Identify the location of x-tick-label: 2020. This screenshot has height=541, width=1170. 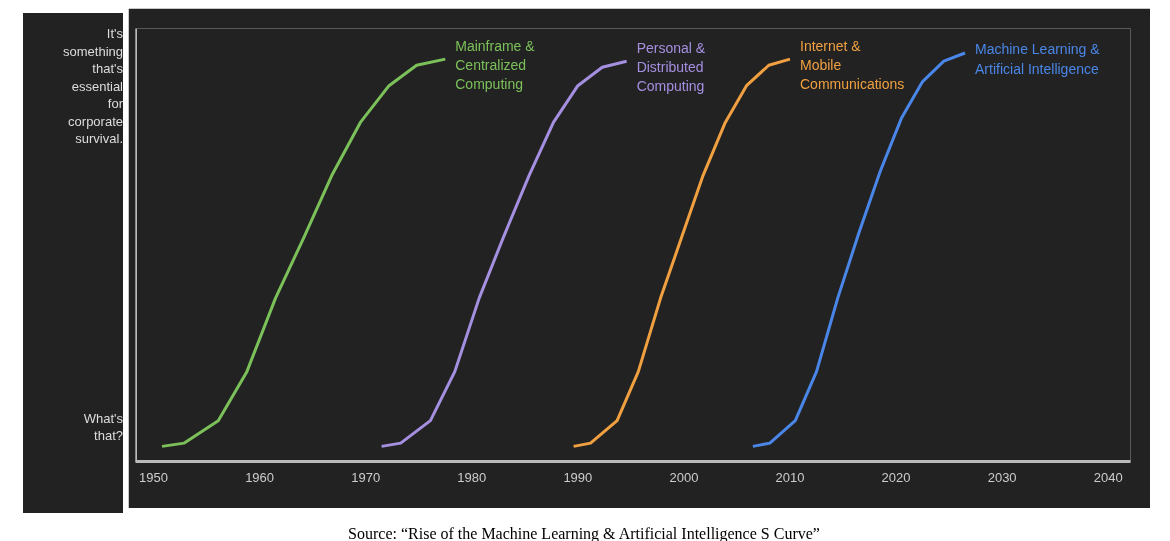
(896, 477).